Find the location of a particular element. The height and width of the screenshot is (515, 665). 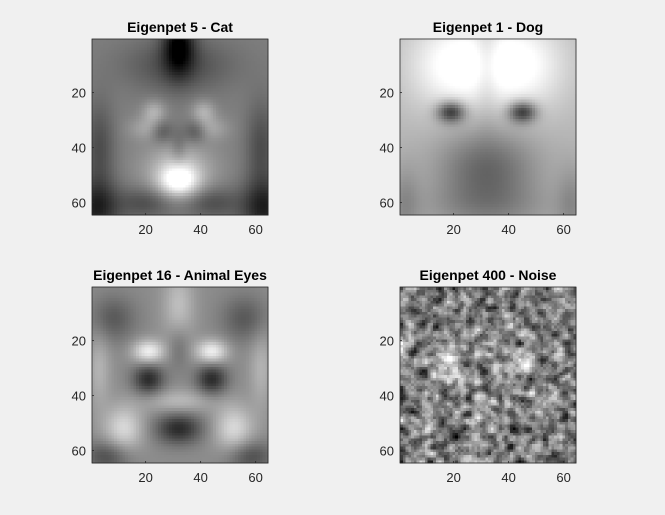

subplot-eigenpet-400: Eigenpet 400 - Noise 20 40 60 20 40 60 is located at coordinates (478, 376).